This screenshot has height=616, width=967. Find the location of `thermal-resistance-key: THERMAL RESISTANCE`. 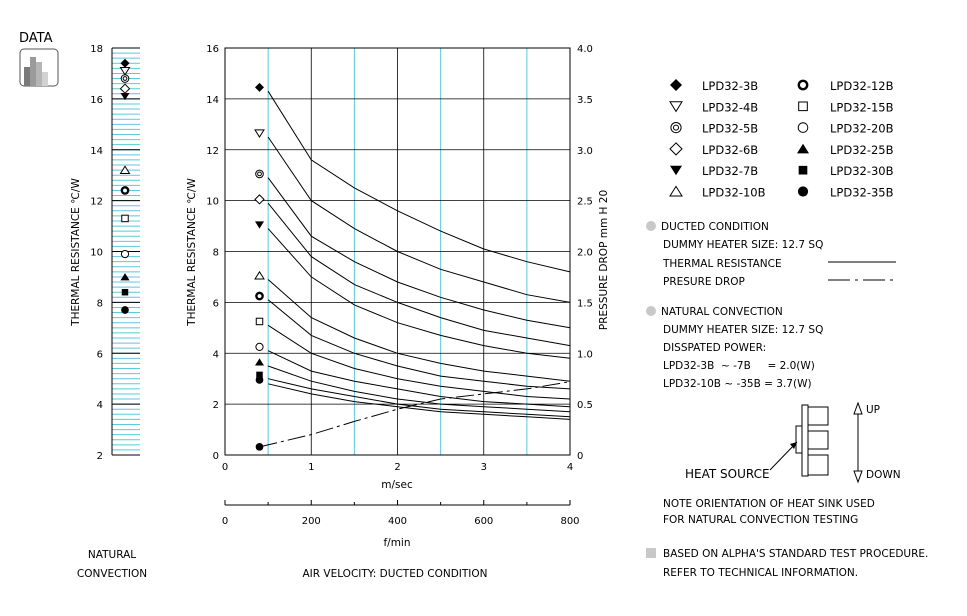

thermal-resistance-key: THERMAL RESISTANCE is located at coordinates (722, 264).